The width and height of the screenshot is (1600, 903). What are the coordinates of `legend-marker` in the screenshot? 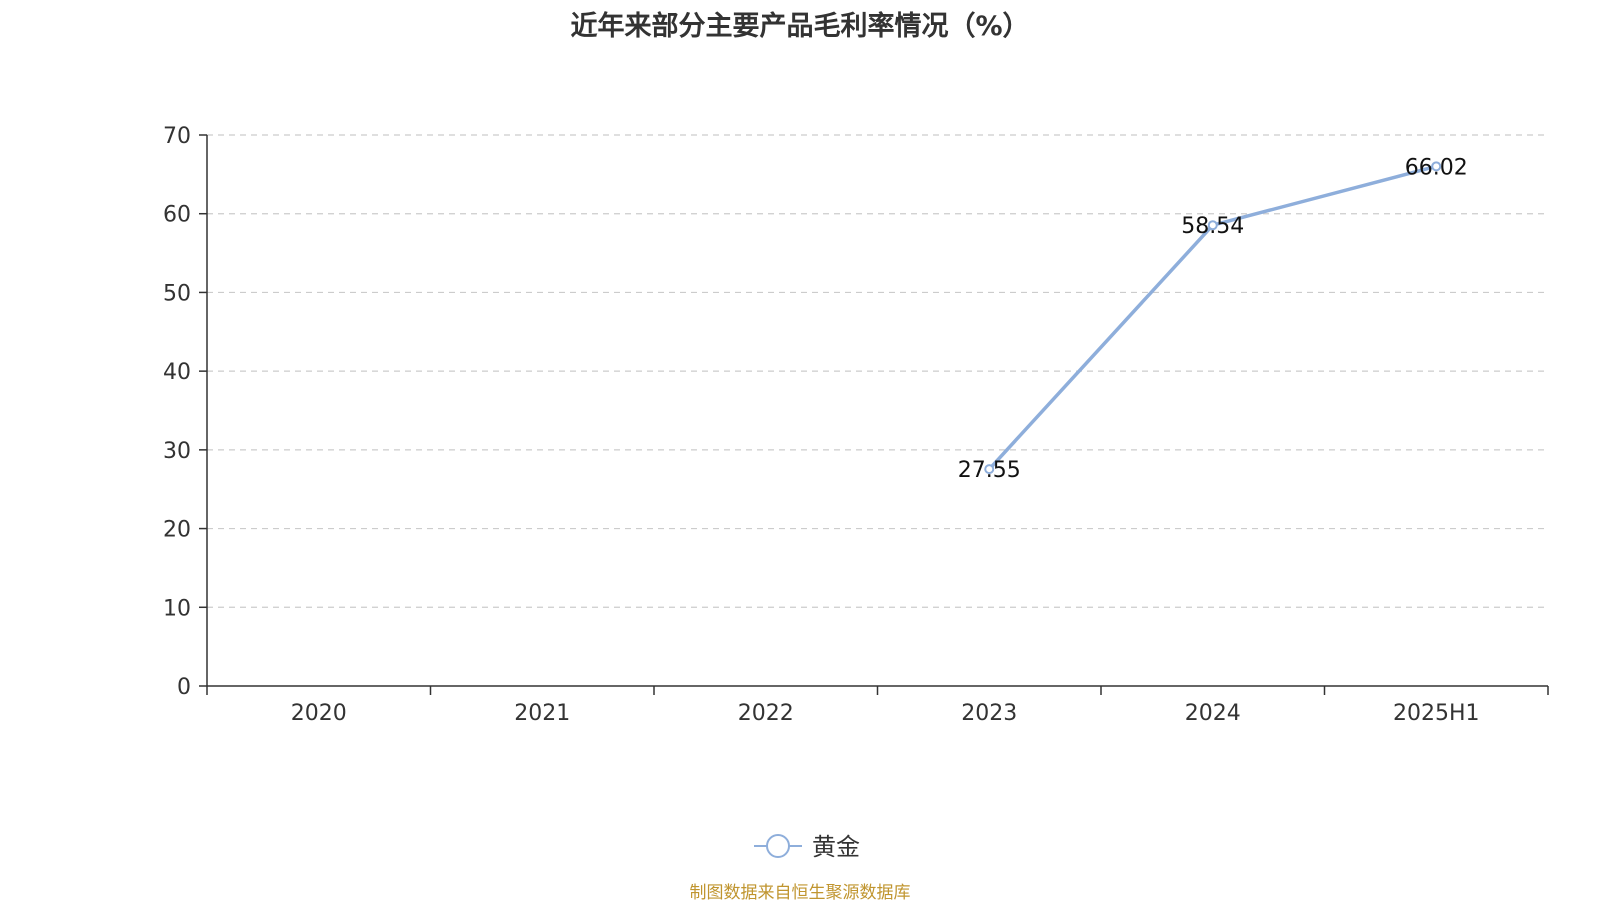 It's located at (778, 846).